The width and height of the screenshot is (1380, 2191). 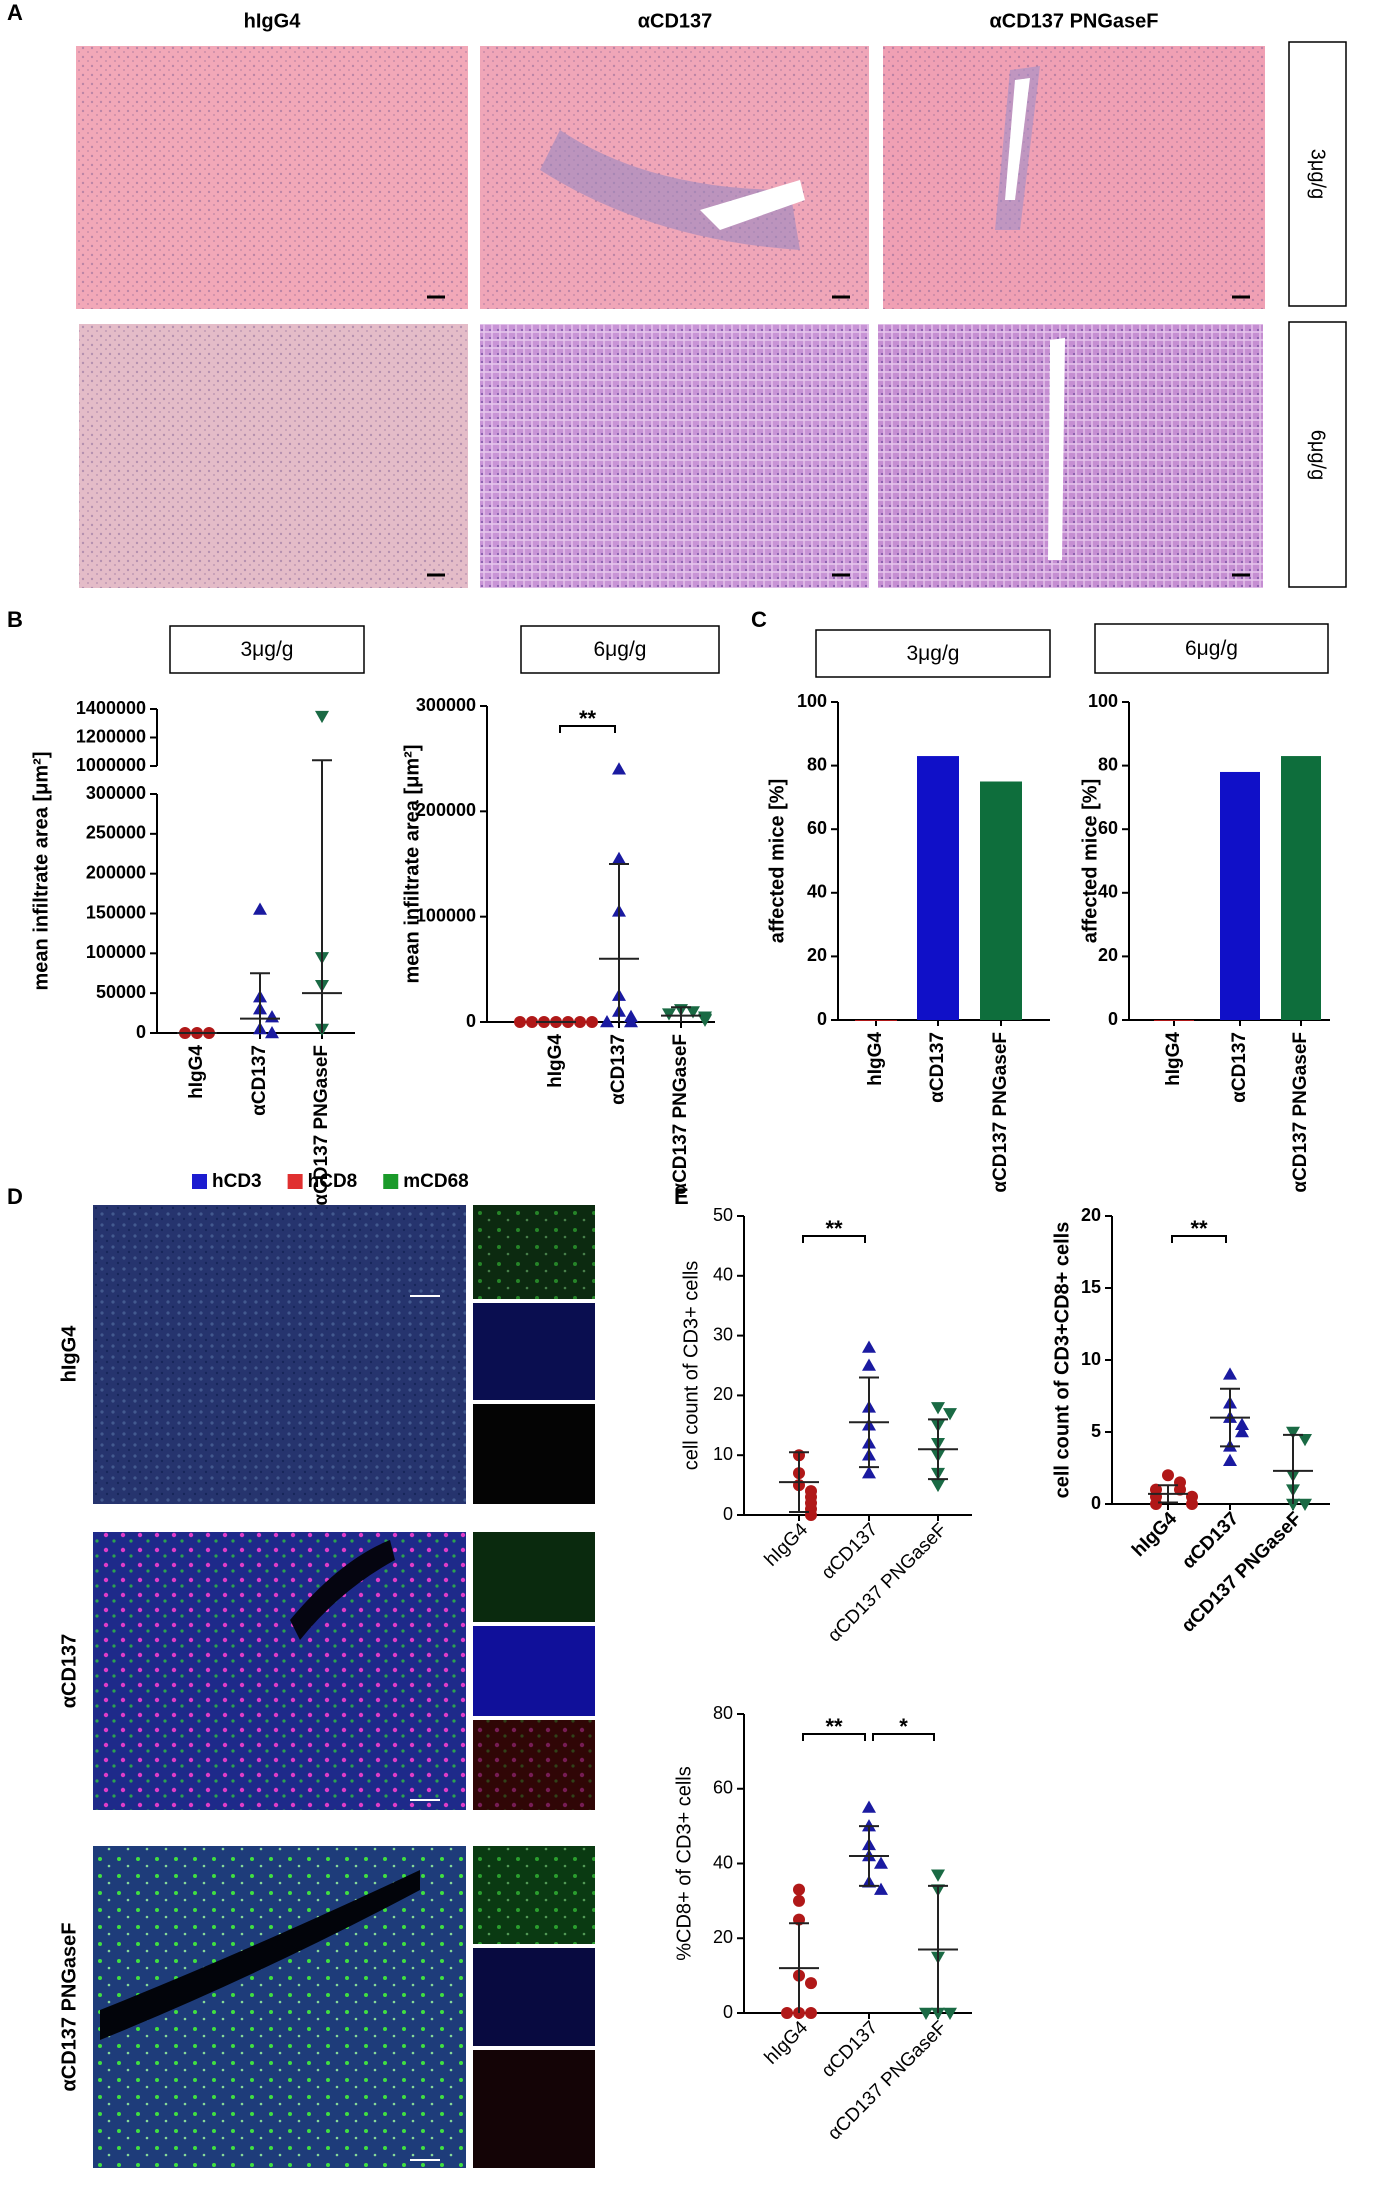 I want to click on y-axis-label: cell count of CD3+CD8+ cells, so click(x=1062, y=1360).